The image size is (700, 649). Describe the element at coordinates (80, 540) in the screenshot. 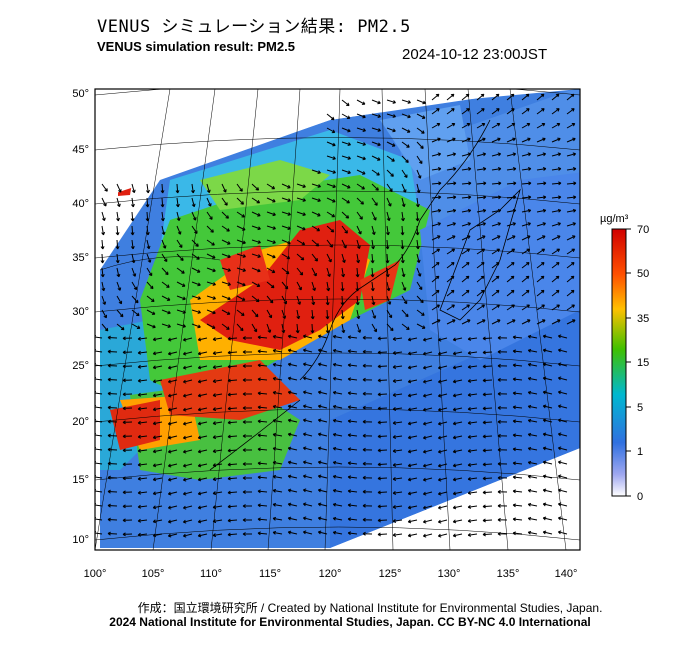

I see `lat-label: 10°` at that location.